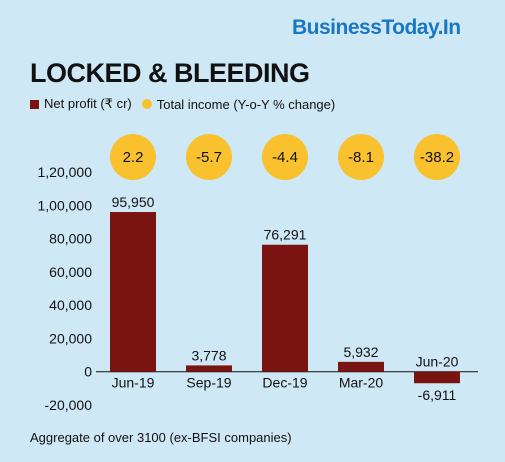  Describe the element at coordinates (70, 272) in the screenshot. I see `y-tick-label: 60,000` at that location.